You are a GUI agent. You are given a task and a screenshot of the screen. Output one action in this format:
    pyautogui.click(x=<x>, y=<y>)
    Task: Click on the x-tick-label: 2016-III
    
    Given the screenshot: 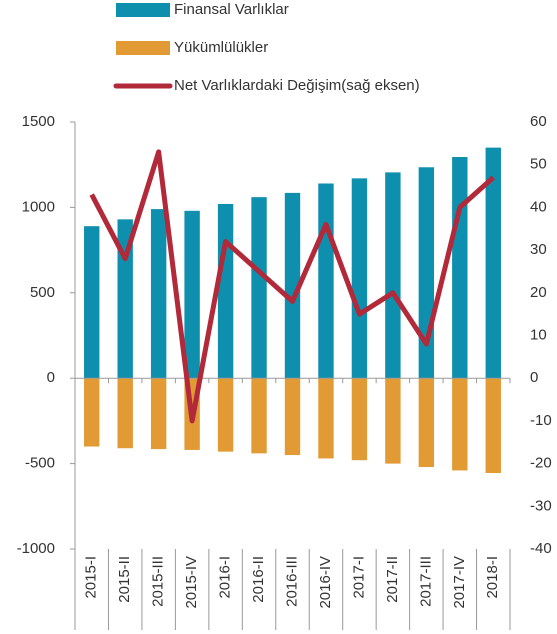 What is the action you would take?
    pyautogui.click(x=291, y=581)
    